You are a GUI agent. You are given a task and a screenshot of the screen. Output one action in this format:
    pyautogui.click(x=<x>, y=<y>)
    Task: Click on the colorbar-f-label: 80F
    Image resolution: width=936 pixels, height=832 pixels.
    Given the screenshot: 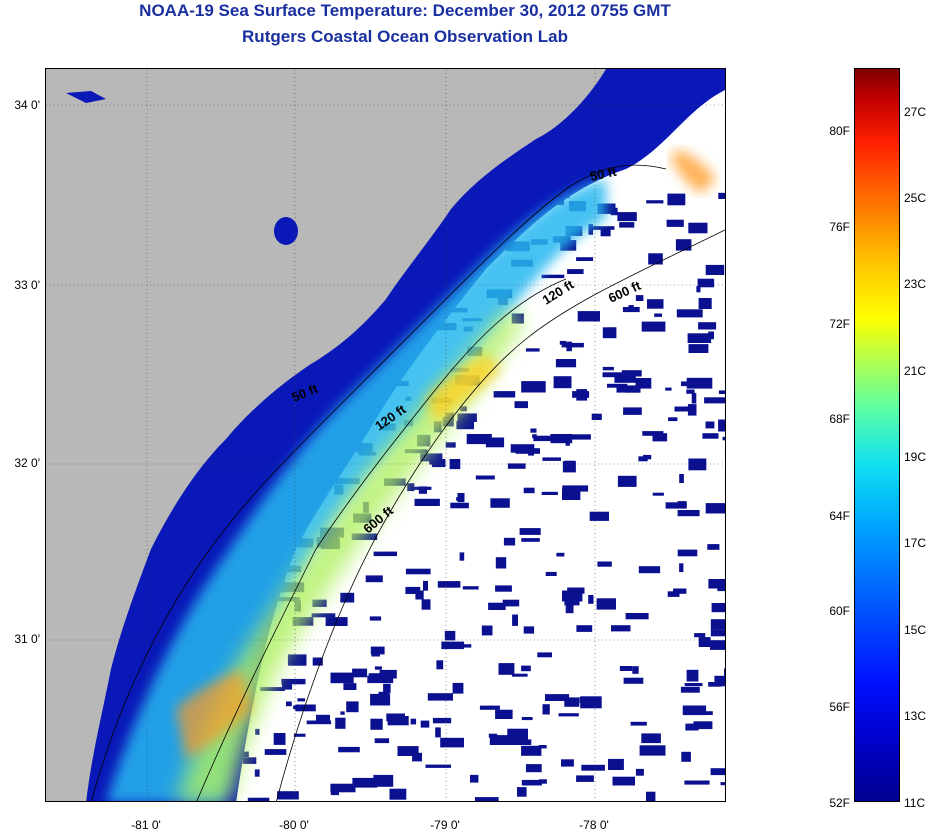 What is the action you would take?
    pyautogui.click(x=839, y=131)
    